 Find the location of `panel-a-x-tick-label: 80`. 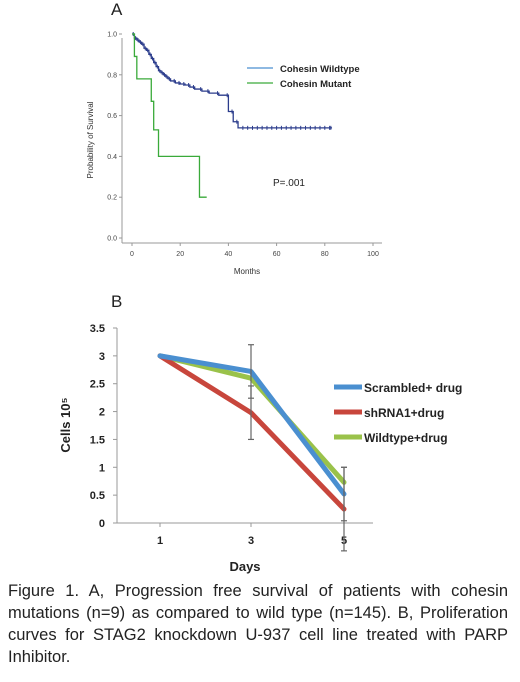

panel-a-x-tick-label: 80 is located at coordinates (325, 254).